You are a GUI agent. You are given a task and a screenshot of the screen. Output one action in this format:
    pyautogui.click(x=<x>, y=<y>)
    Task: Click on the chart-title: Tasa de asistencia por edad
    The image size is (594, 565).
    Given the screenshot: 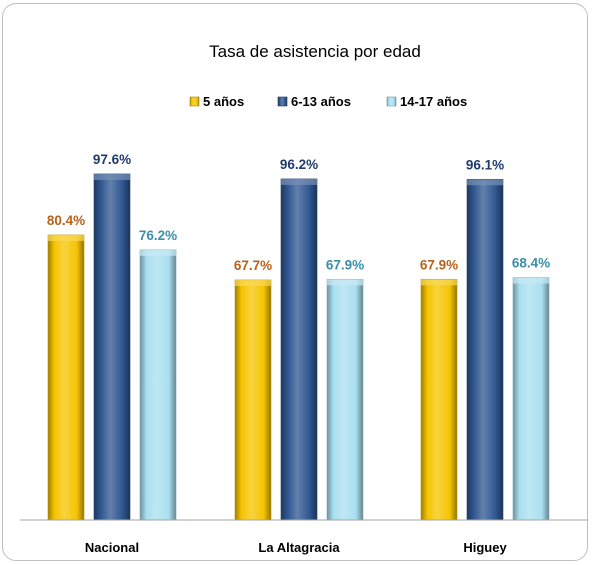 What is the action you would take?
    pyautogui.click(x=315, y=51)
    